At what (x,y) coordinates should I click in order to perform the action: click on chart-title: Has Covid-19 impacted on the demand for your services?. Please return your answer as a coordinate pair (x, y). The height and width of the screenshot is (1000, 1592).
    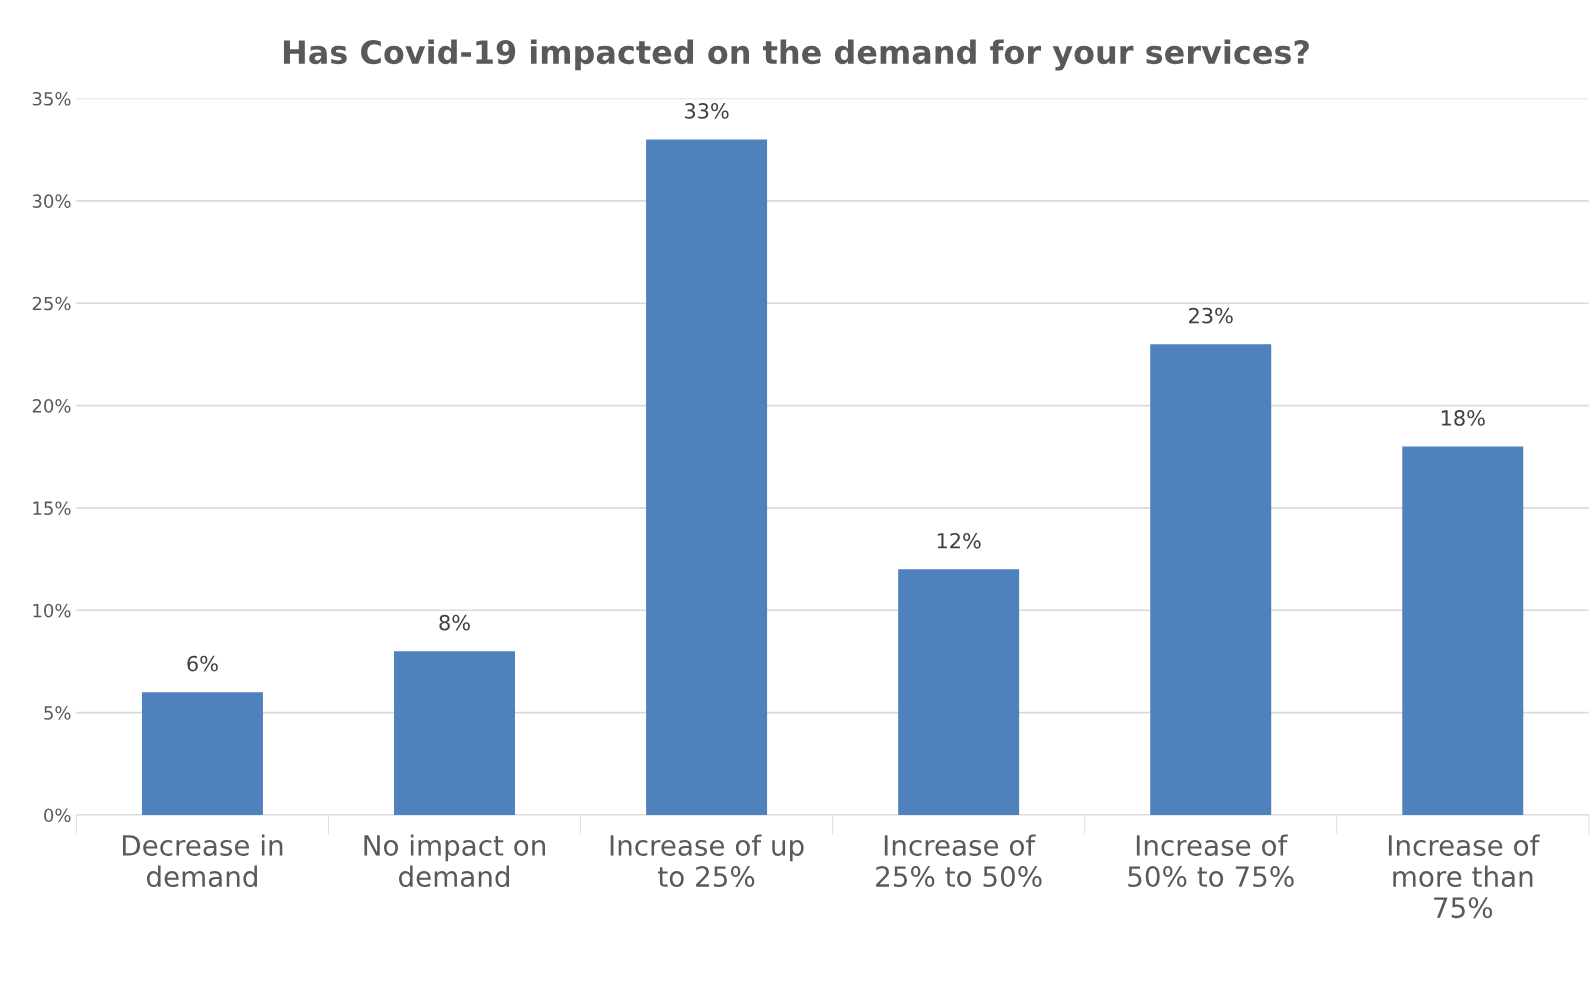
    Looking at the image, I should click on (796, 55).